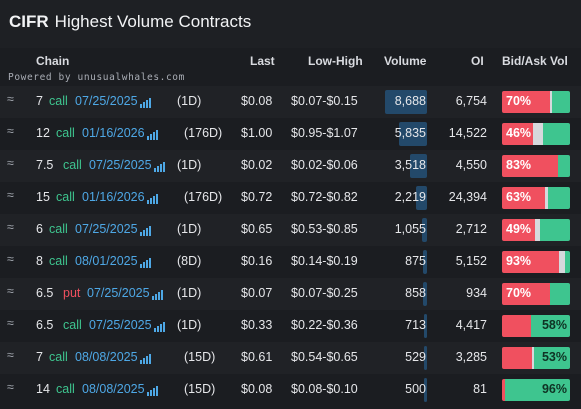 The image size is (581, 409). I want to click on col-chain: Chain, so click(53, 61).